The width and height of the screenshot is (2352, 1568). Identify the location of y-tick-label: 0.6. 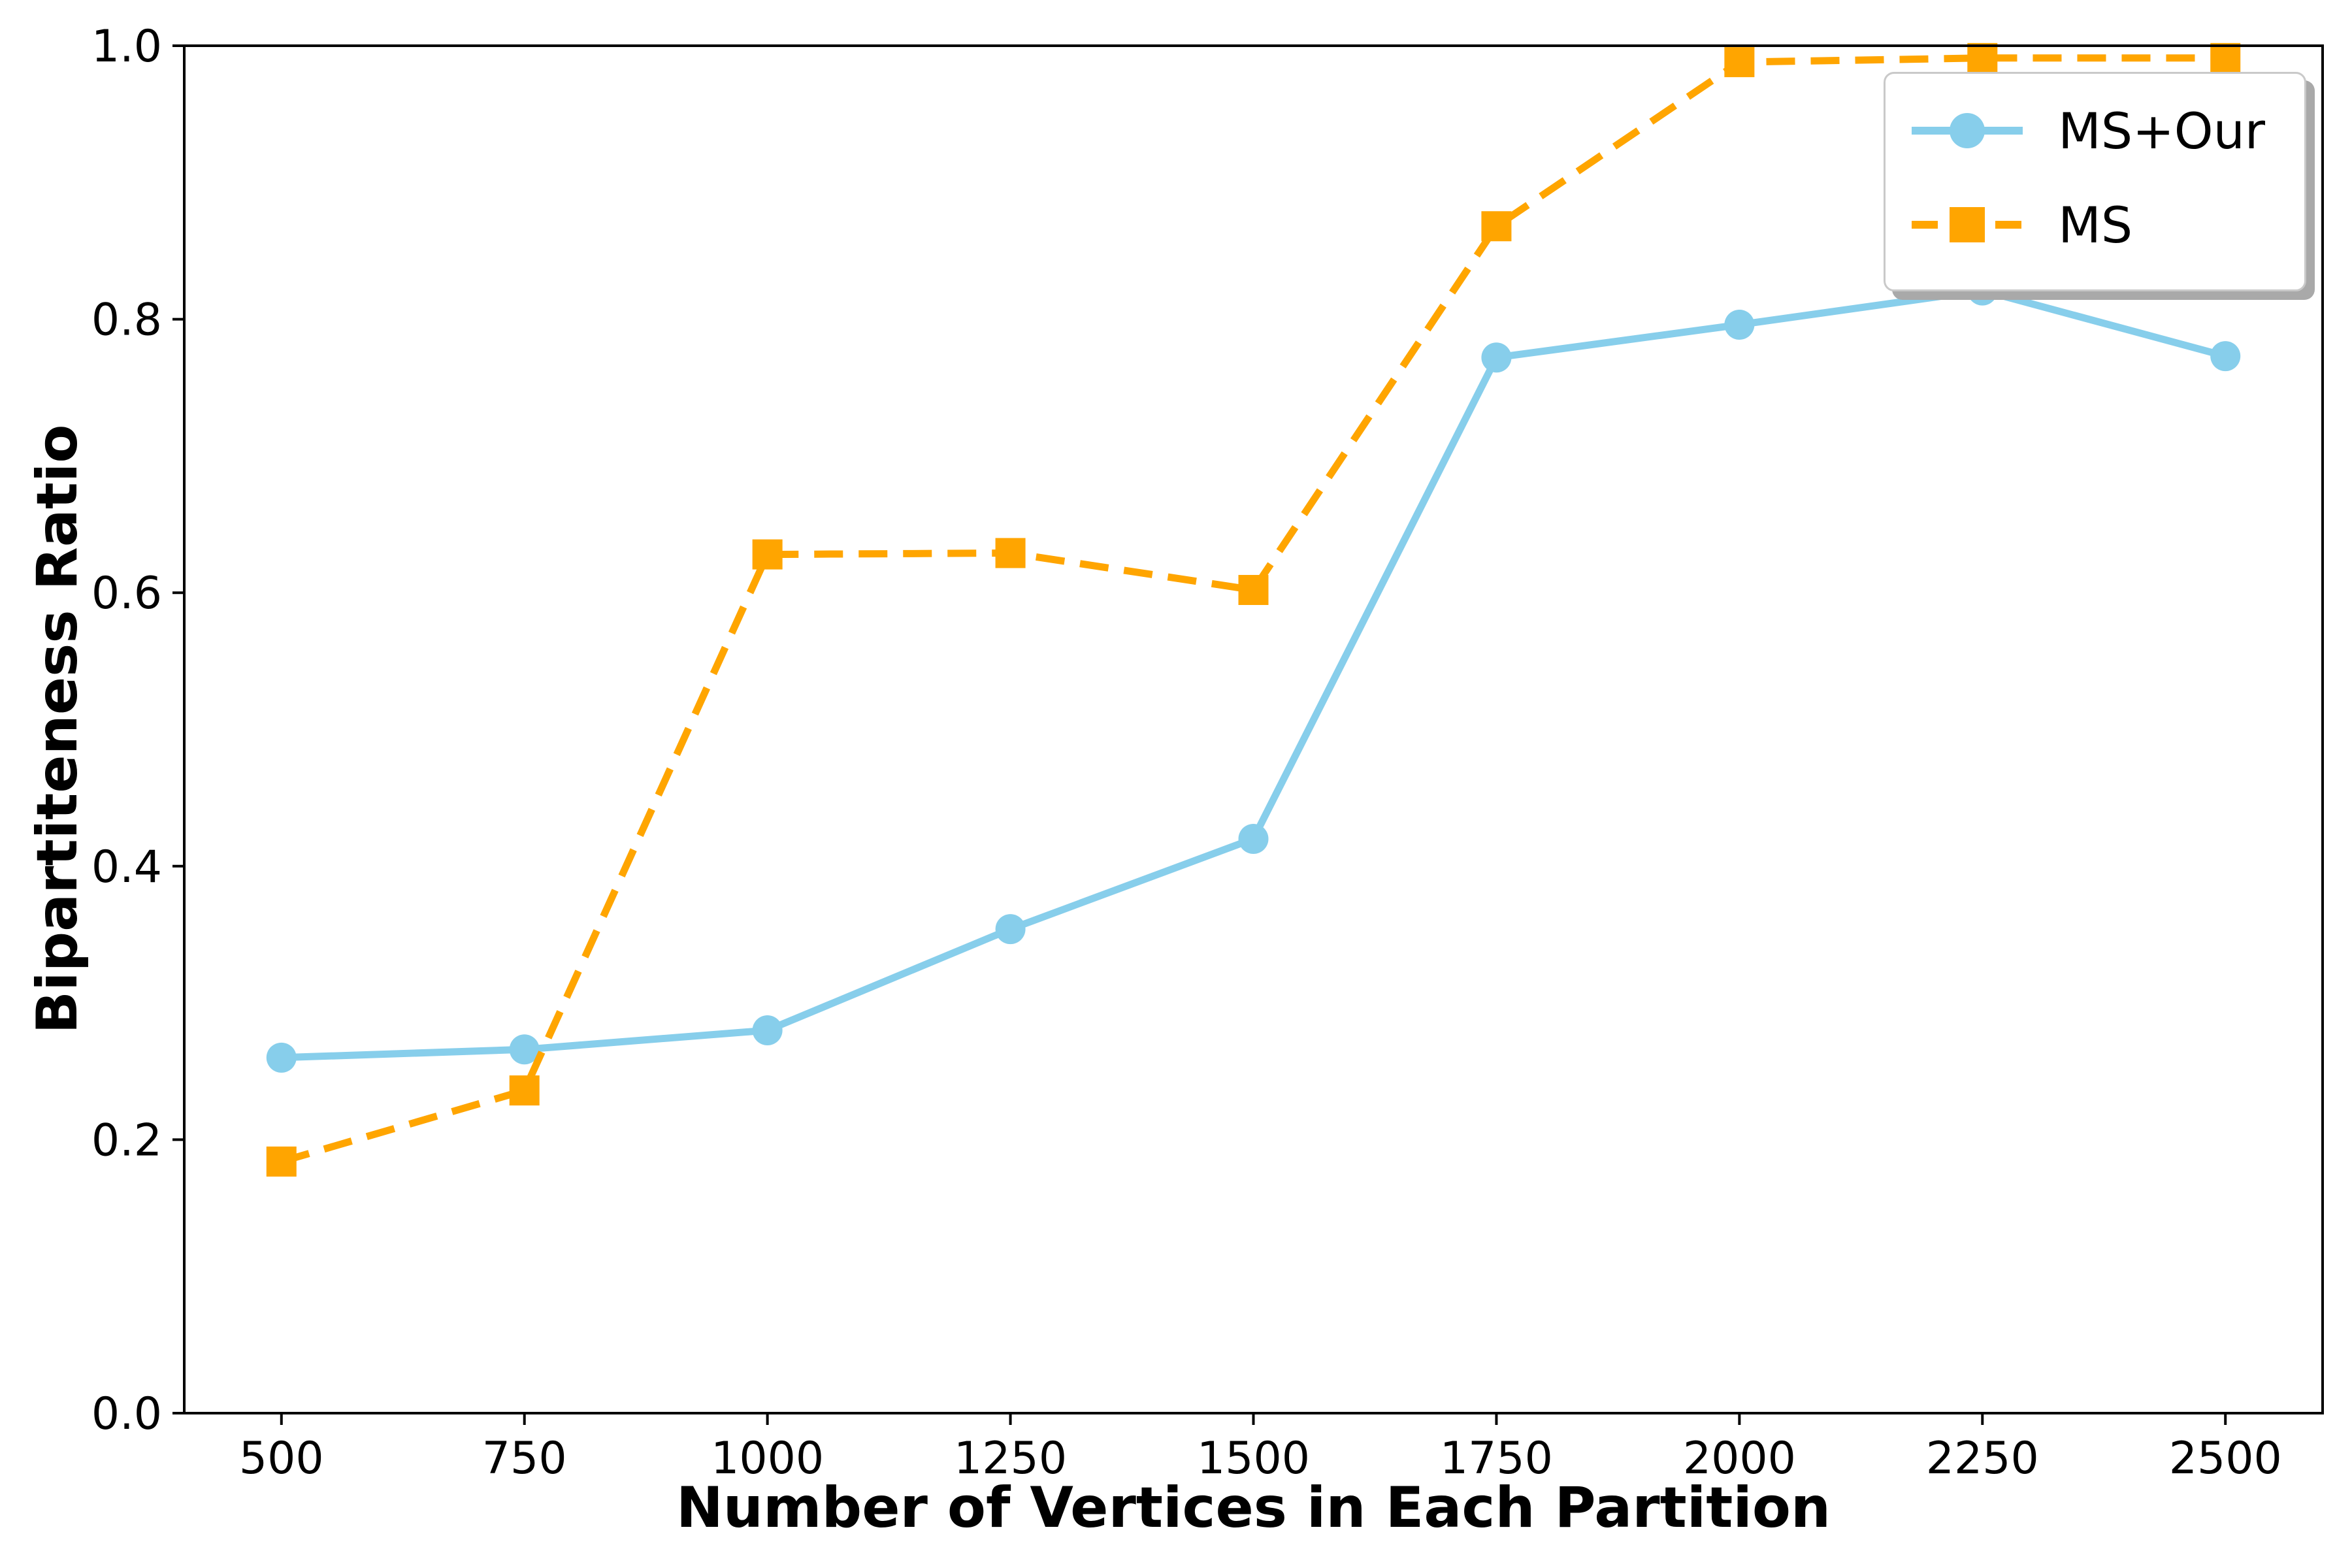
(126, 593).